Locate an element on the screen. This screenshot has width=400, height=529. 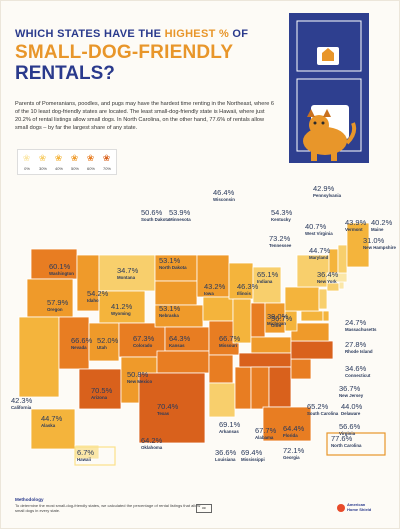
highlight-box-north-carolina is located at coordinates (356, 444).